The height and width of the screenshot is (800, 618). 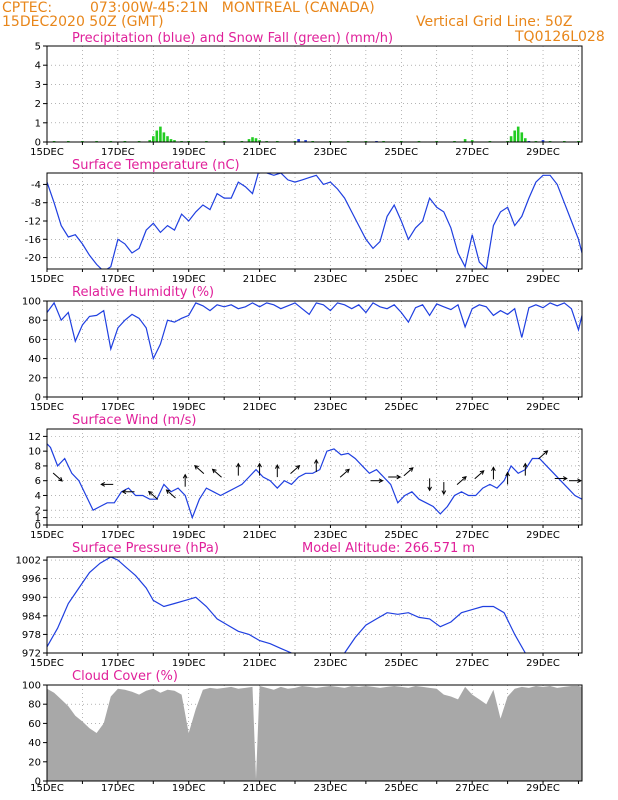 What do you see at coordinates (36, 203) in the screenshot?
I see `temp-ytick-label: -8` at bounding box center [36, 203].